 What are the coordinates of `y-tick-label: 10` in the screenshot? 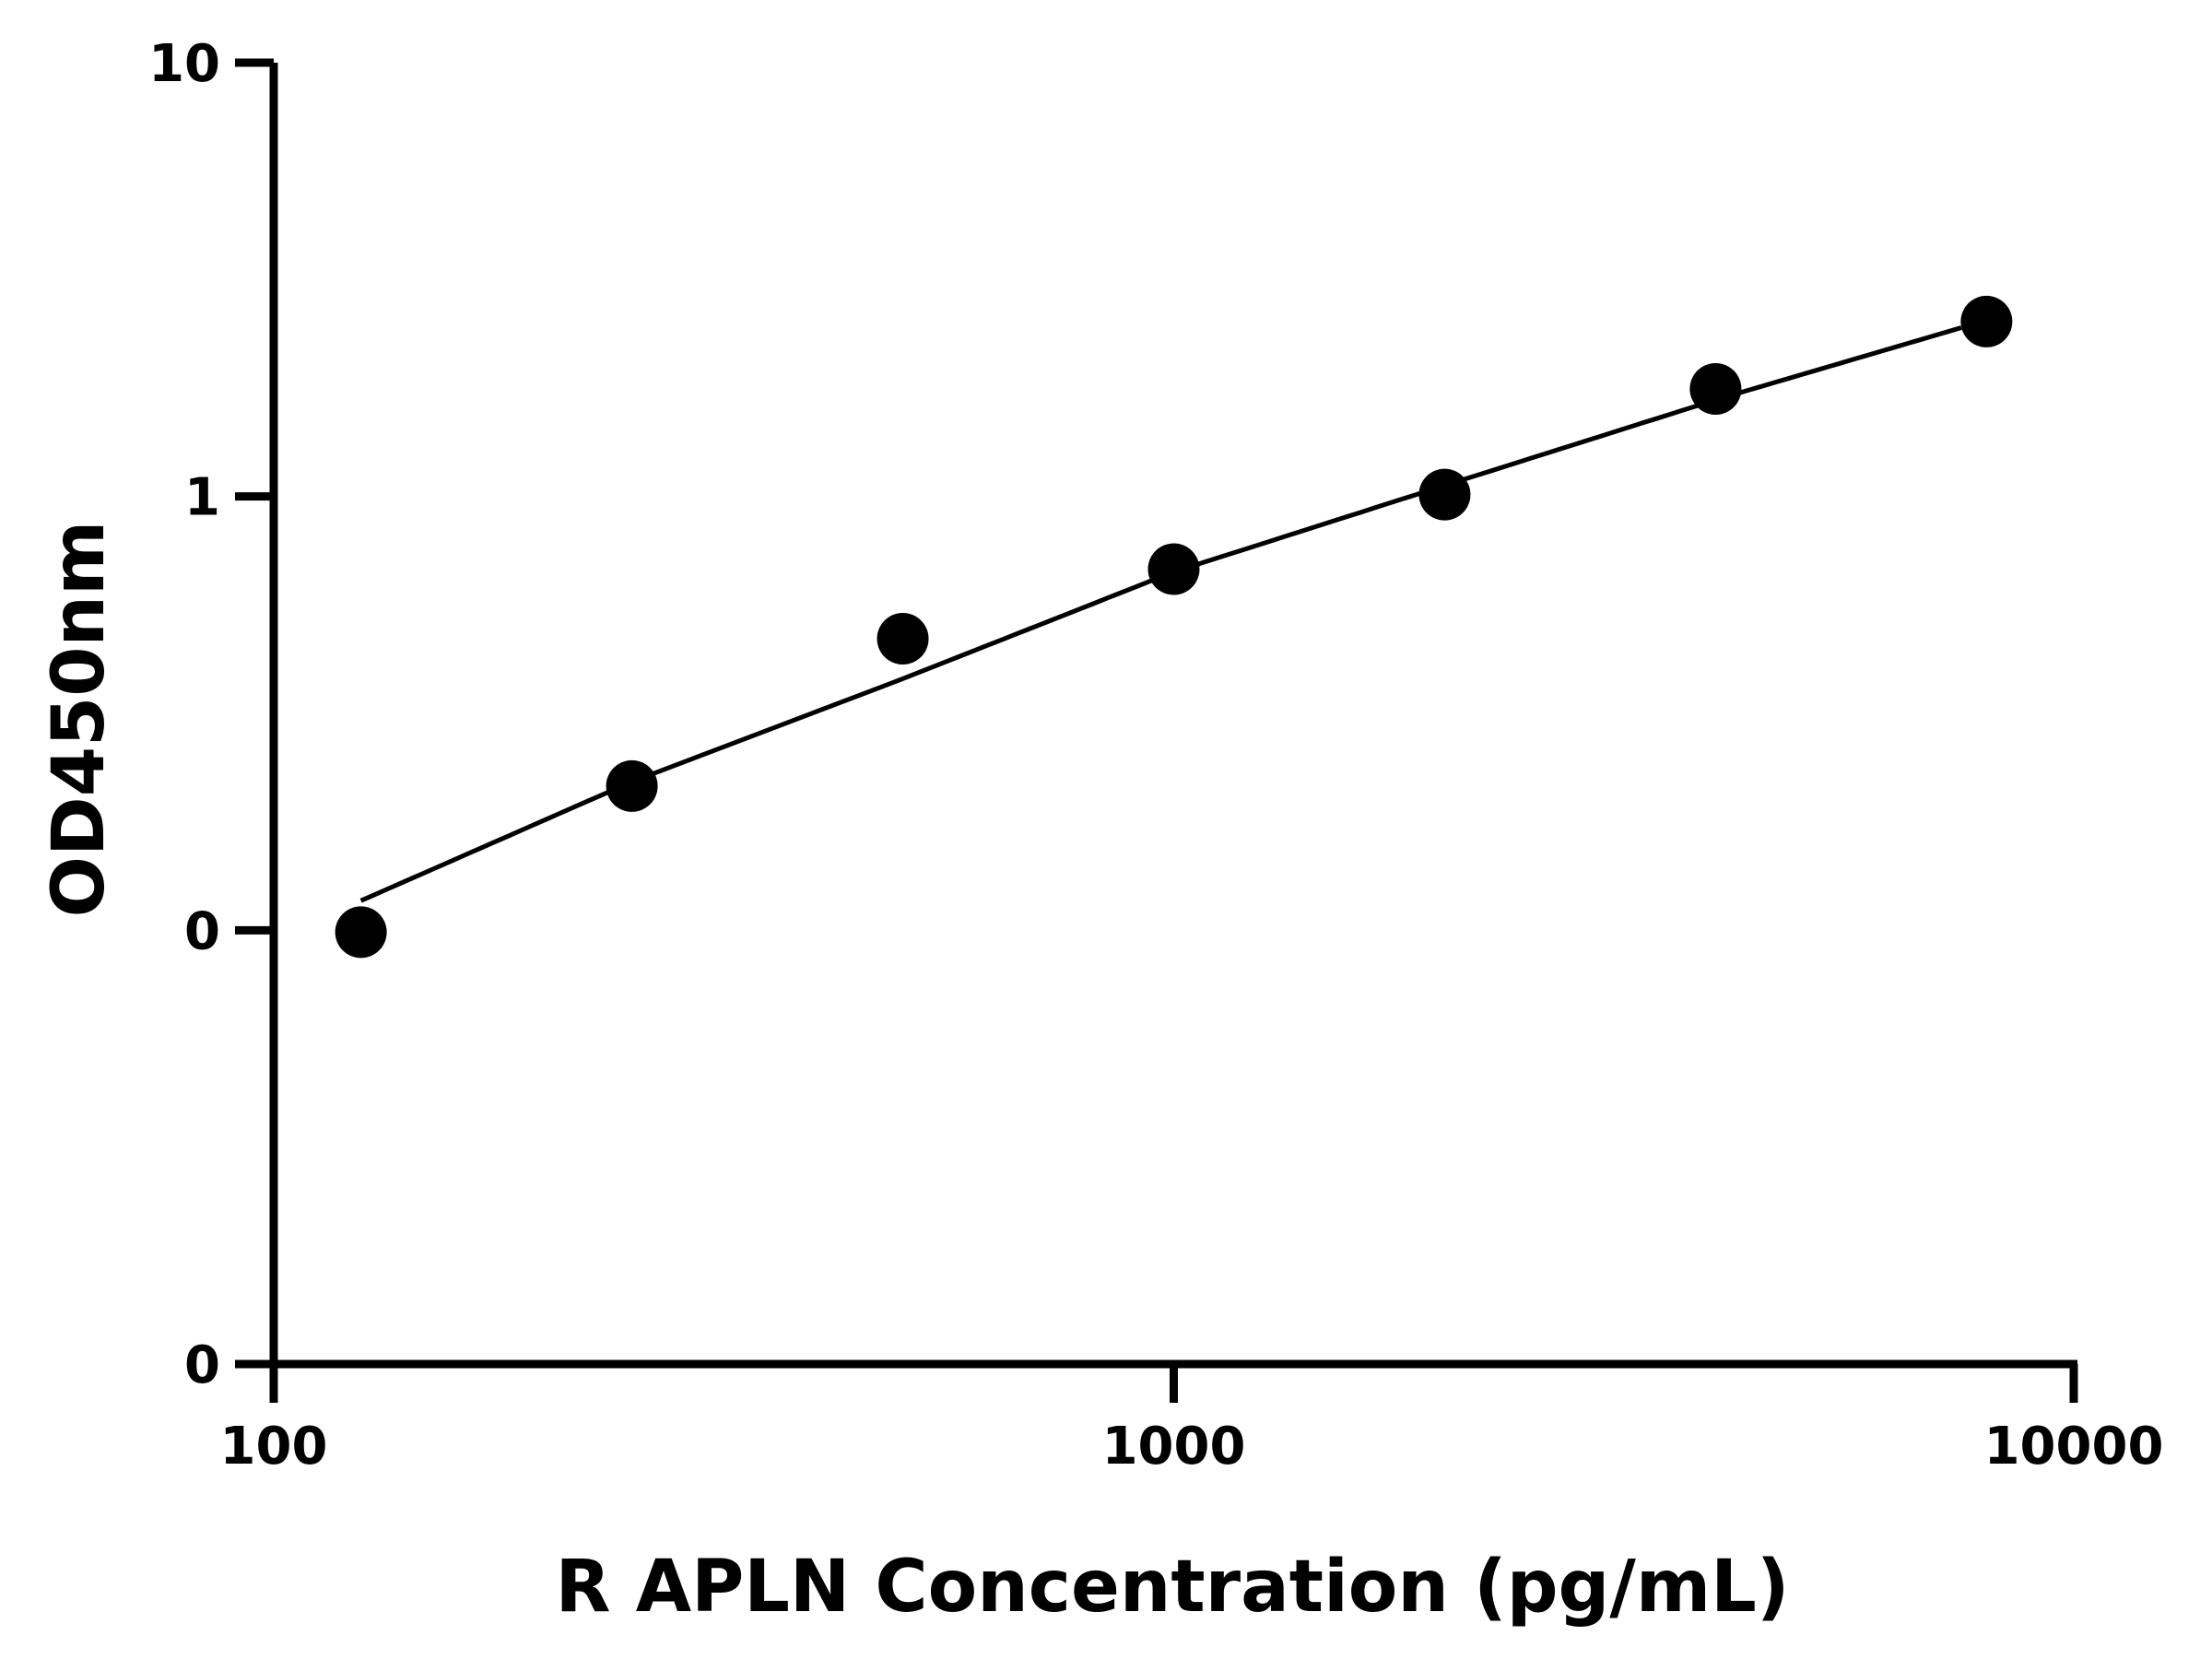 It's located at (184, 64).